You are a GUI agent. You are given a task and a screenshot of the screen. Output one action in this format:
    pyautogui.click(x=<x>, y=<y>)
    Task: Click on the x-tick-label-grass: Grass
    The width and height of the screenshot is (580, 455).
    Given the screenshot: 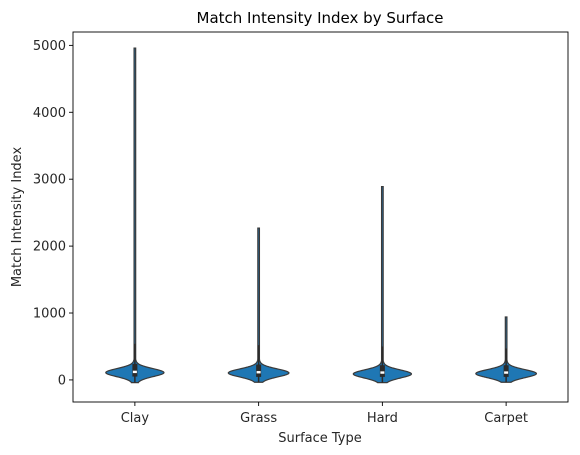 What is the action you would take?
    pyautogui.click(x=258, y=418)
    